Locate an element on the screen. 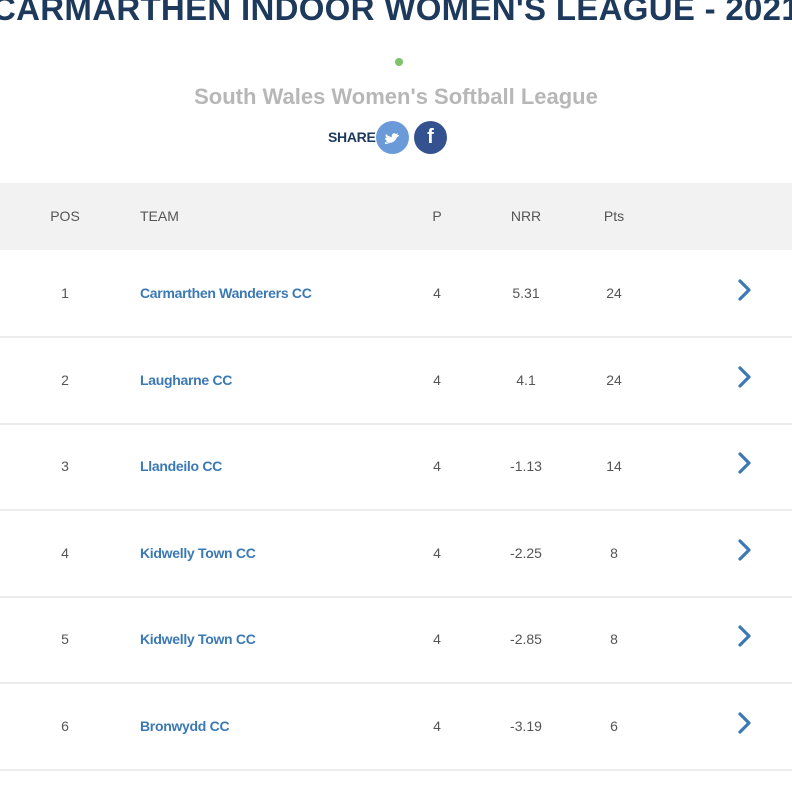 The width and height of the screenshot is (792, 792). share-label: SHARE is located at coordinates (352, 137).